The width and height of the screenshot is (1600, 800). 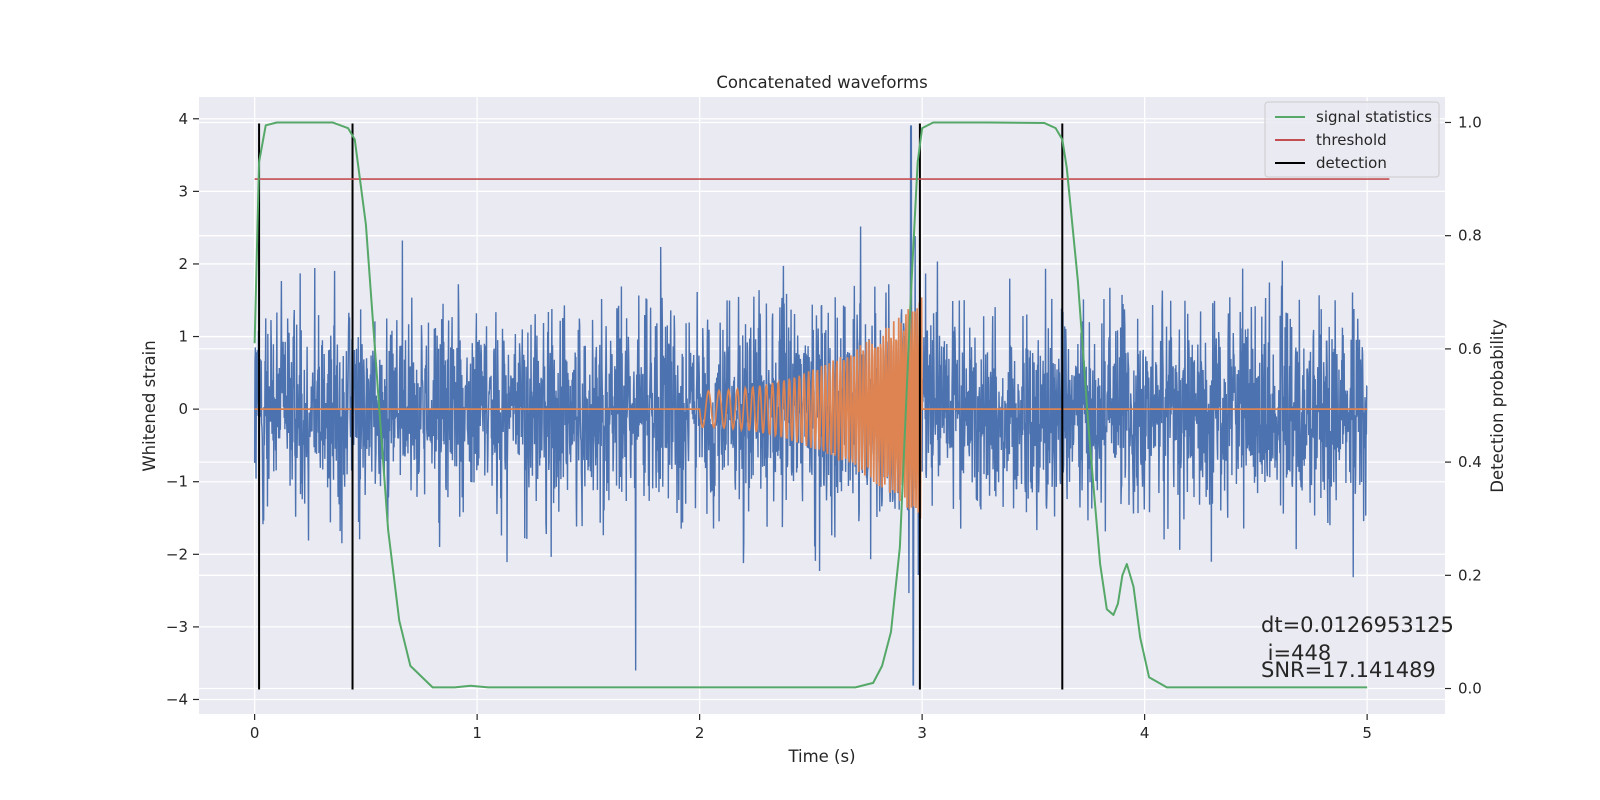 What do you see at coordinates (183, 191) in the screenshot?
I see `y-tick-label: 3` at bounding box center [183, 191].